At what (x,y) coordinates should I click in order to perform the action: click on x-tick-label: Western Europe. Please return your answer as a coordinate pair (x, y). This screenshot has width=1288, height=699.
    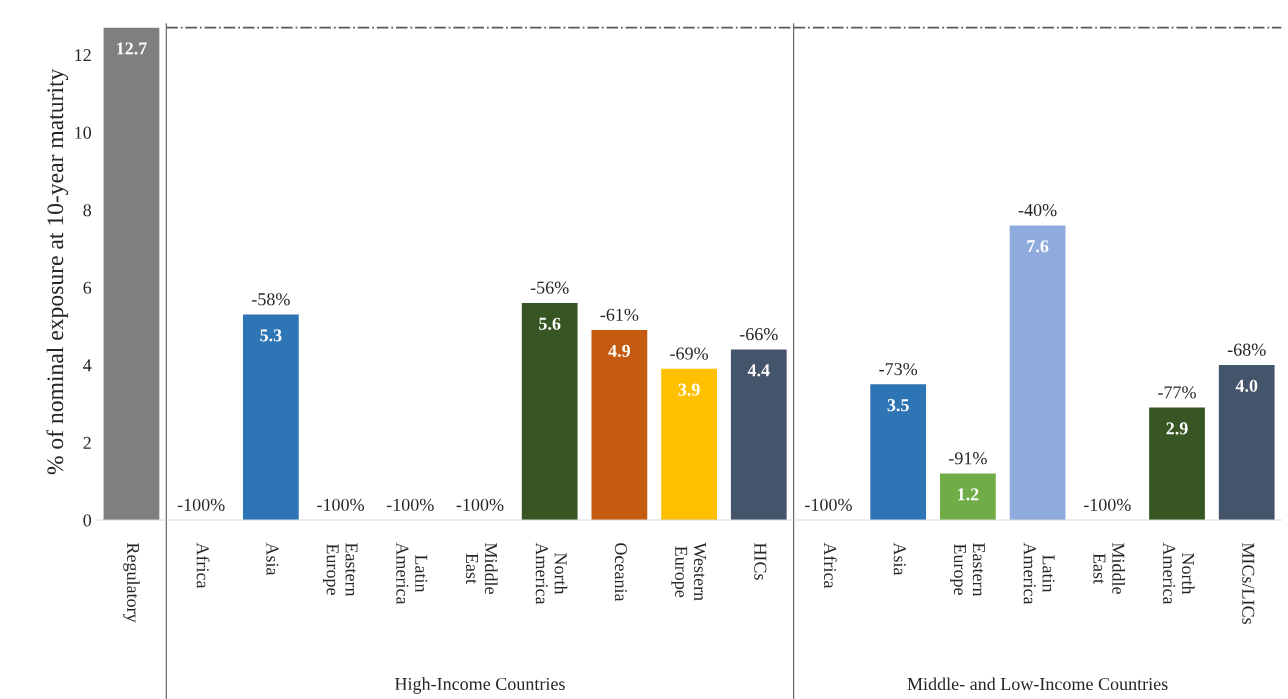
    Looking at the image, I should click on (688, 571).